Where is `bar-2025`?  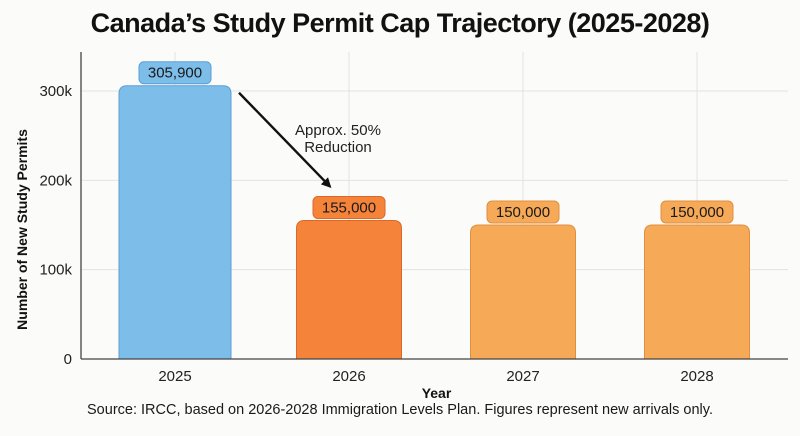 bar-2025 is located at coordinates (175, 222).